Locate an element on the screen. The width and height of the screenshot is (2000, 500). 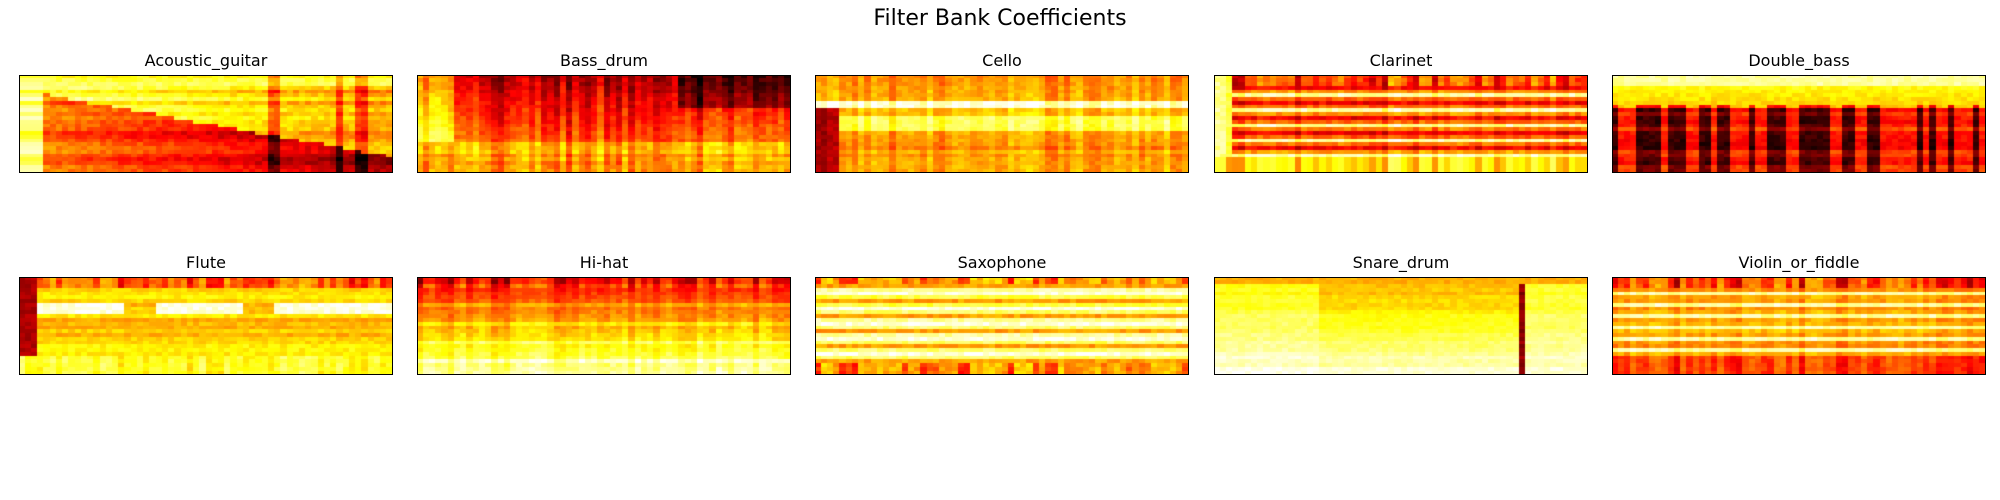
heatmap-panel: Hi-hat is located at coordinates (604, 323).